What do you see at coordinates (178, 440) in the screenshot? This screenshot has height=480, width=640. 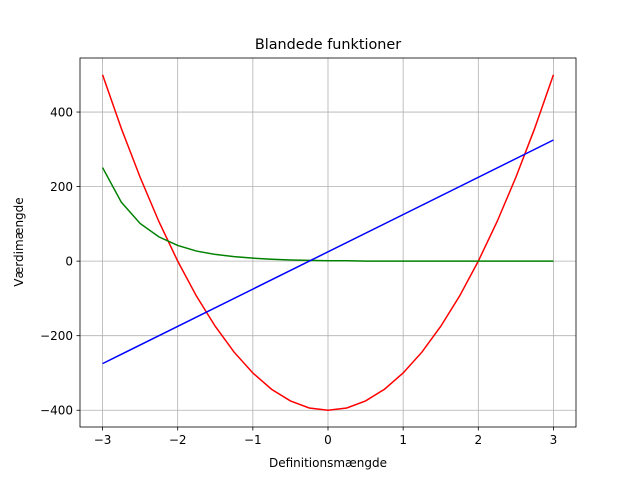 I see `x-tick-label: −2` at bounding box center [178, 440].